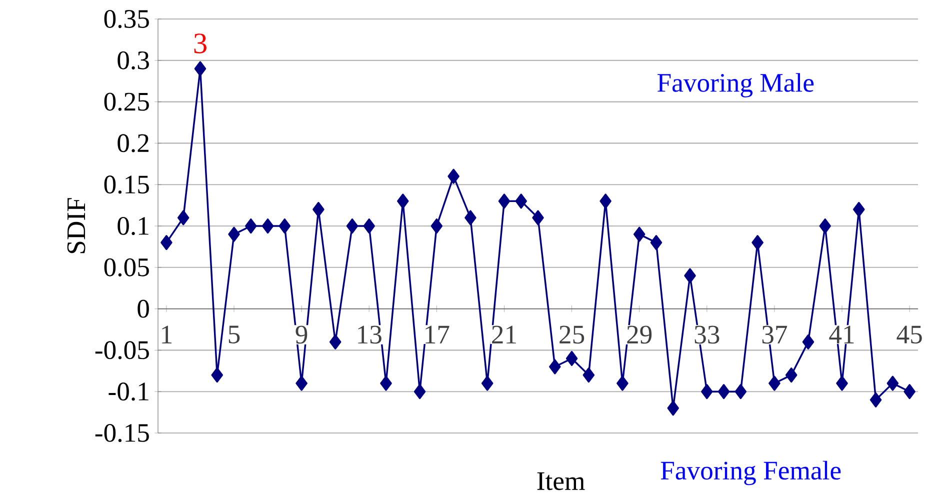 Image resolution: width=930 pixels, height=501 pixels. I want to click on x-tick-label: 45, so click(909, 335).